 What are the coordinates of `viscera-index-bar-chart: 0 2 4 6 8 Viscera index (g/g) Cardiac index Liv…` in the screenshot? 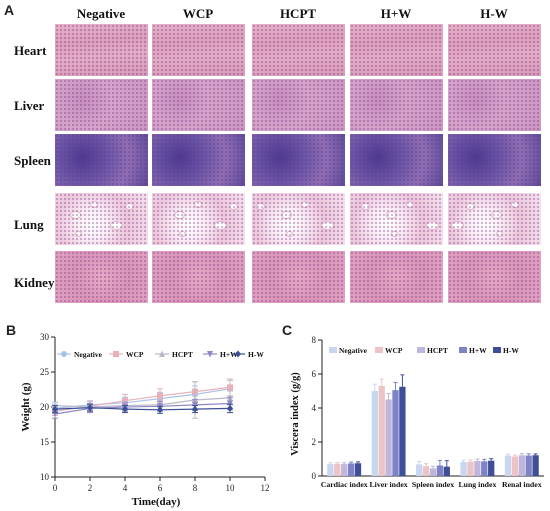 It's located at (417, 412).